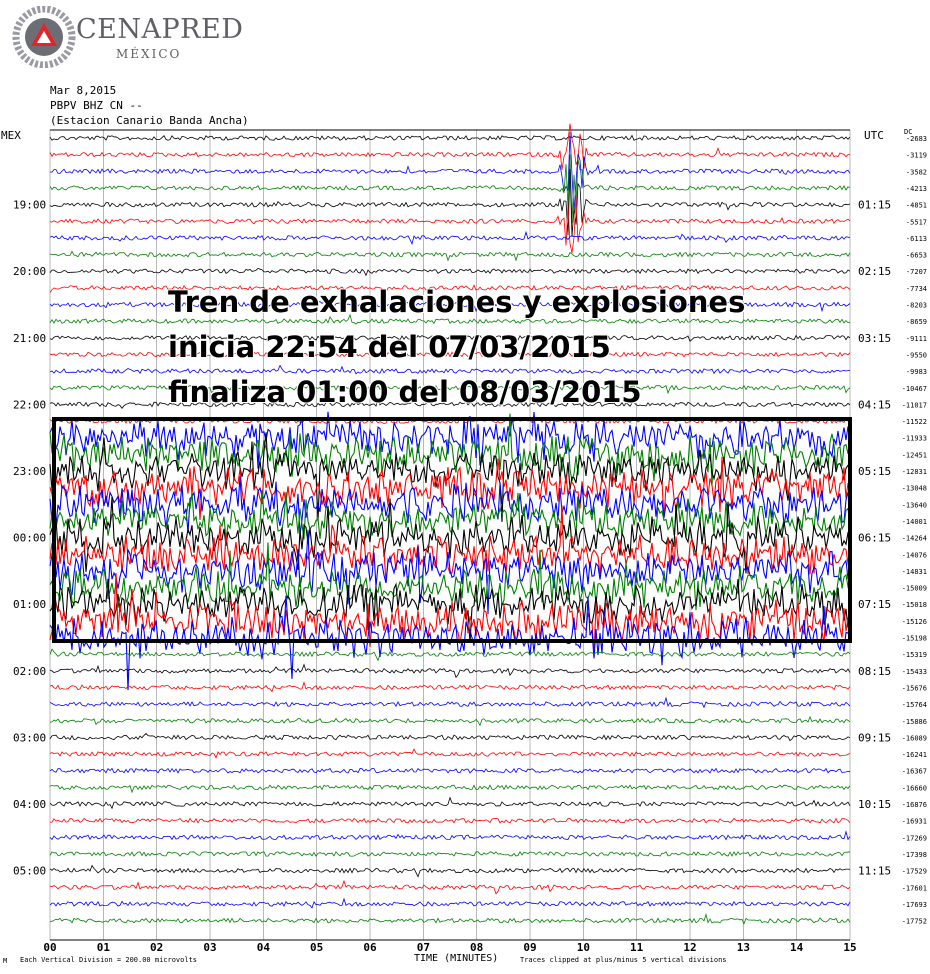 This screenshot has height=974, width=930. I want to click on left-zone-label: MEX, so click(11, 135).